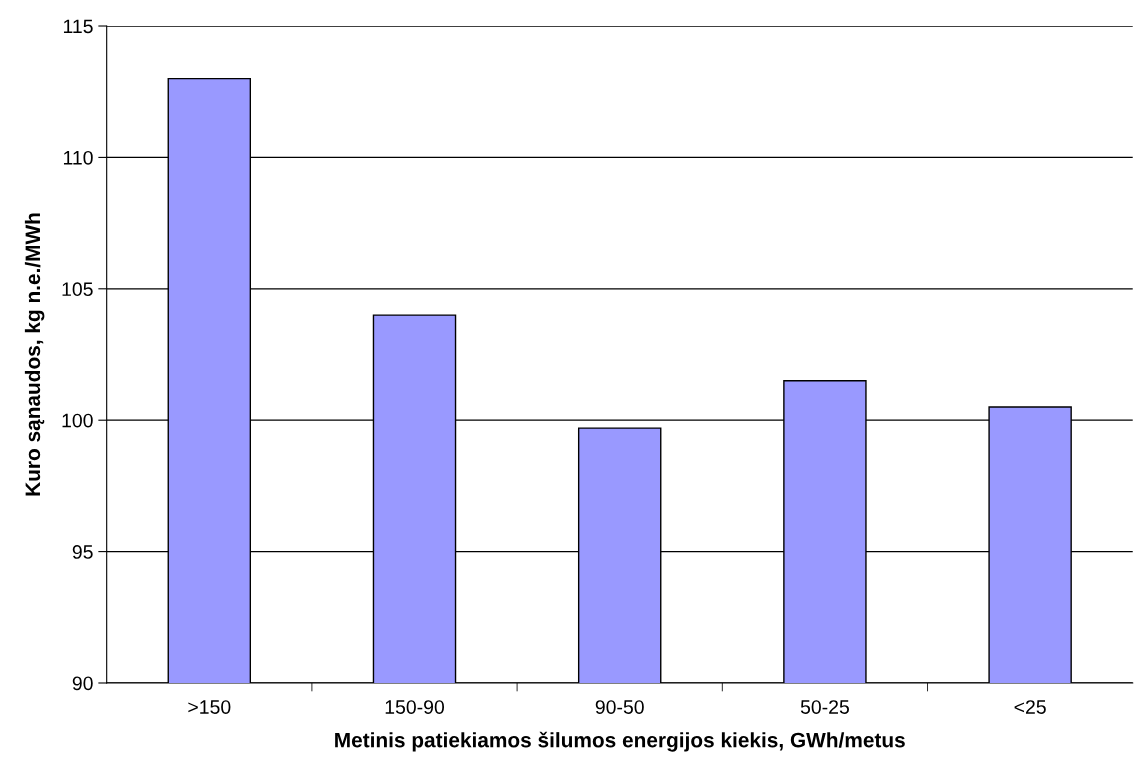  What do you see at coordinates (78, 26) in the screenshot?
I see `y-tick-label: 115` at bounding box center [78, 26].